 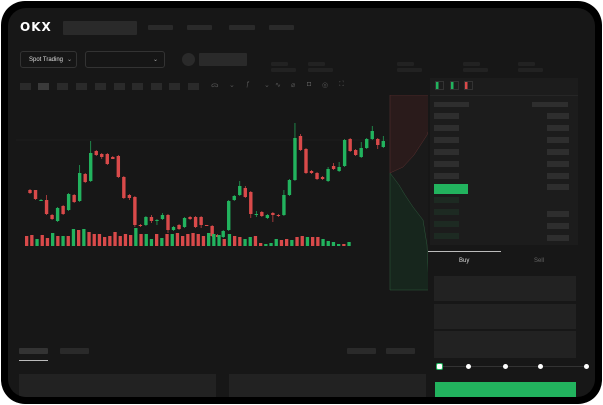 I want to click on buy-button, so click(x=505, y=389).